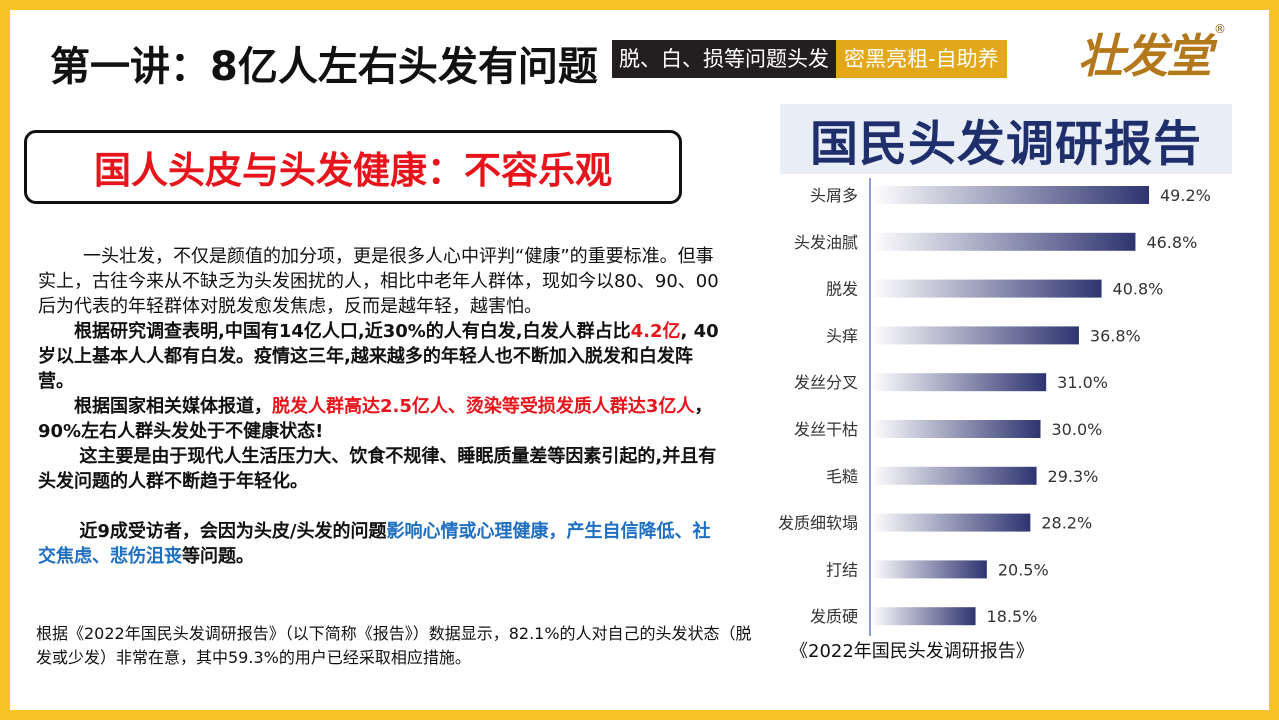 Image resolution: width=1279 pixels, height=720 pixels. Describe the element at coordinates (826, 242) in the screenshot. I see `category-label: 头发油腻` at that location.